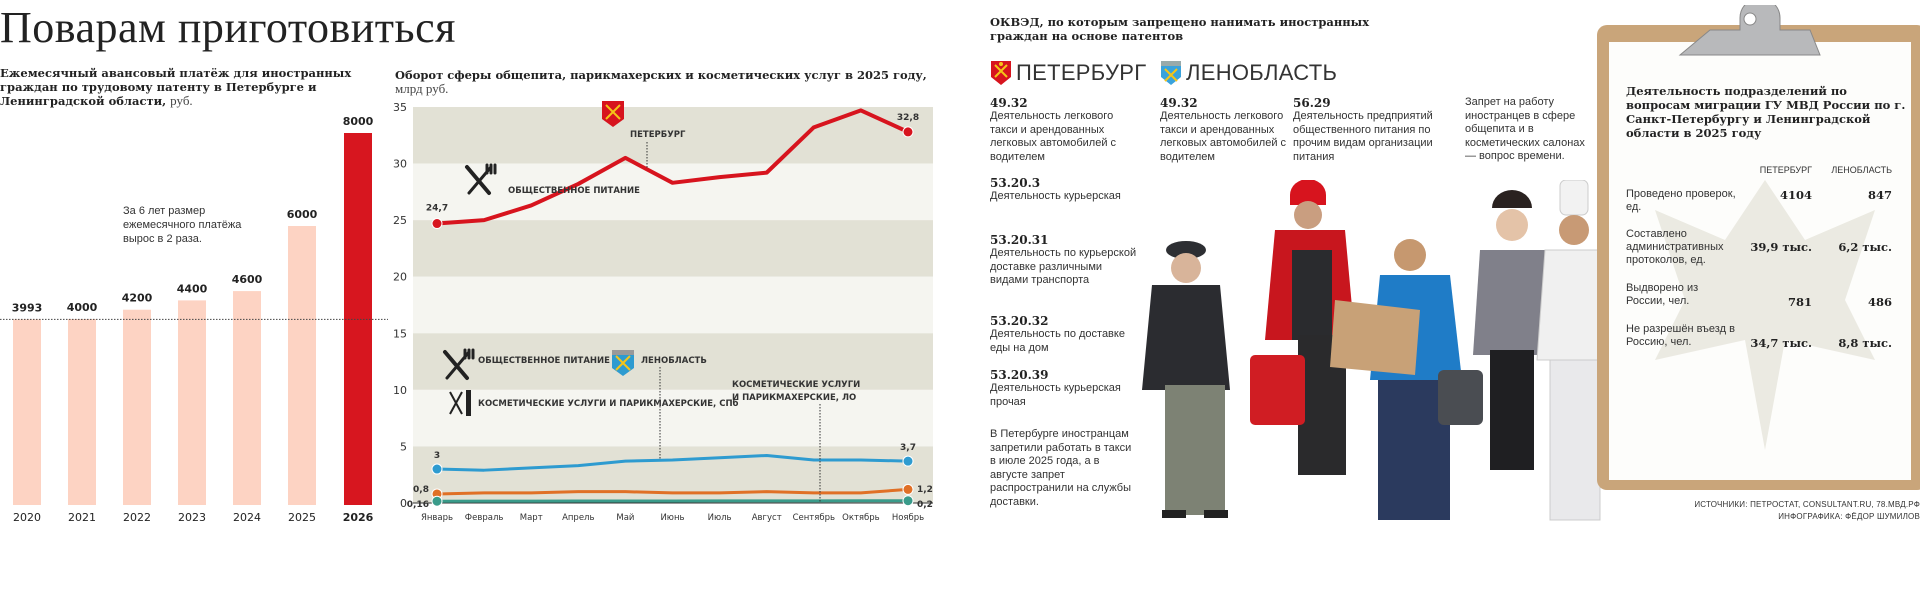 This screenshot has height=595, width=1920. What do you see at coordinates (137, 298) in the screenshot?
I see `bar-value-label: 4200` at bounding box center [137, 298].